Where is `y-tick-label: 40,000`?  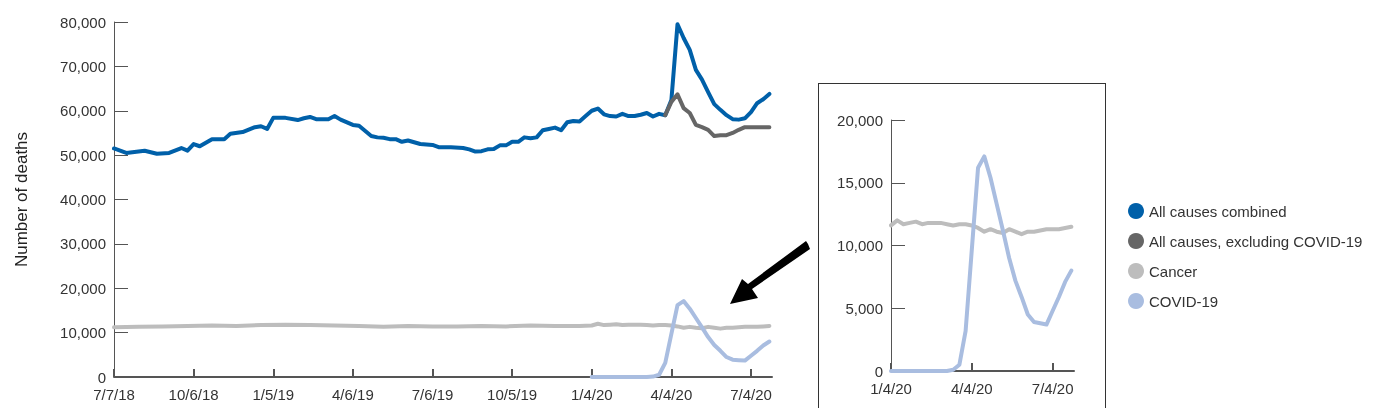 y-tick-label: 40,000 is located at coordinates (83, 199).